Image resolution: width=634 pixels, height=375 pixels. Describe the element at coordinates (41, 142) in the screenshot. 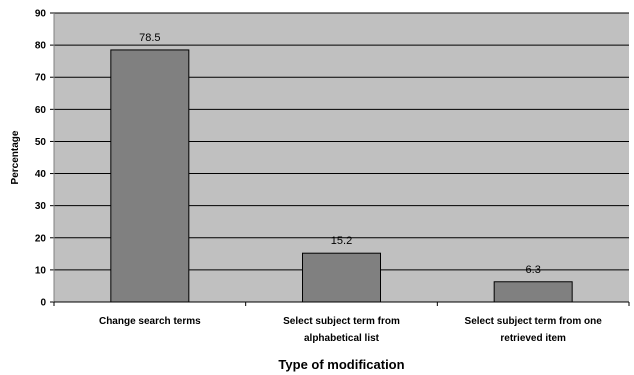

I see `y-tick-label: 50` at that location.